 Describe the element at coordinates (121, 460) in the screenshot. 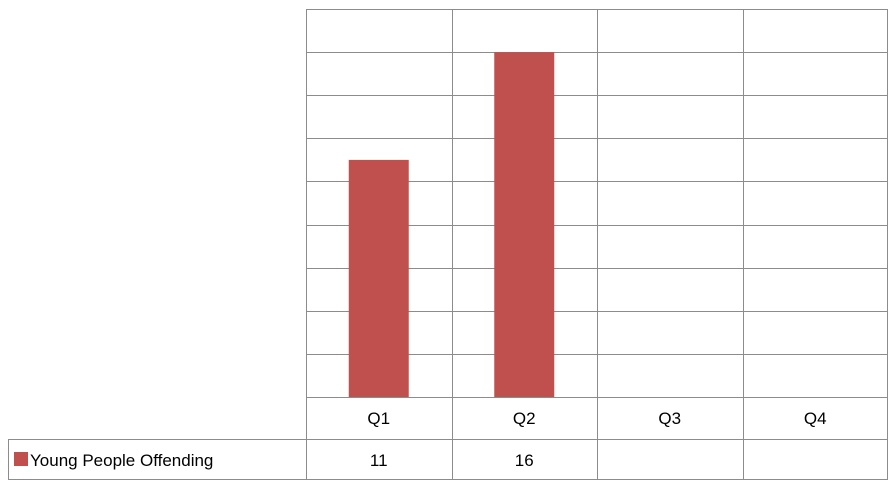

I see `legend-label: Young People Offending` at that location.